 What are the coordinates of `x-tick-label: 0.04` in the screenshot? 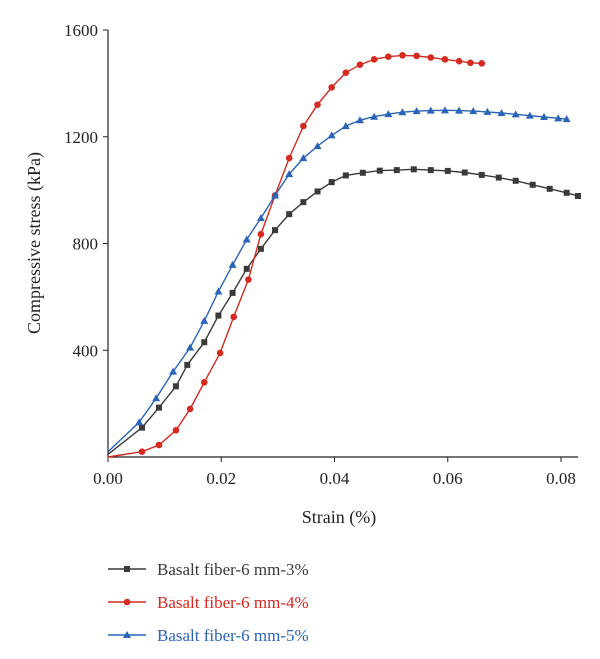 It's located at (335, 478).